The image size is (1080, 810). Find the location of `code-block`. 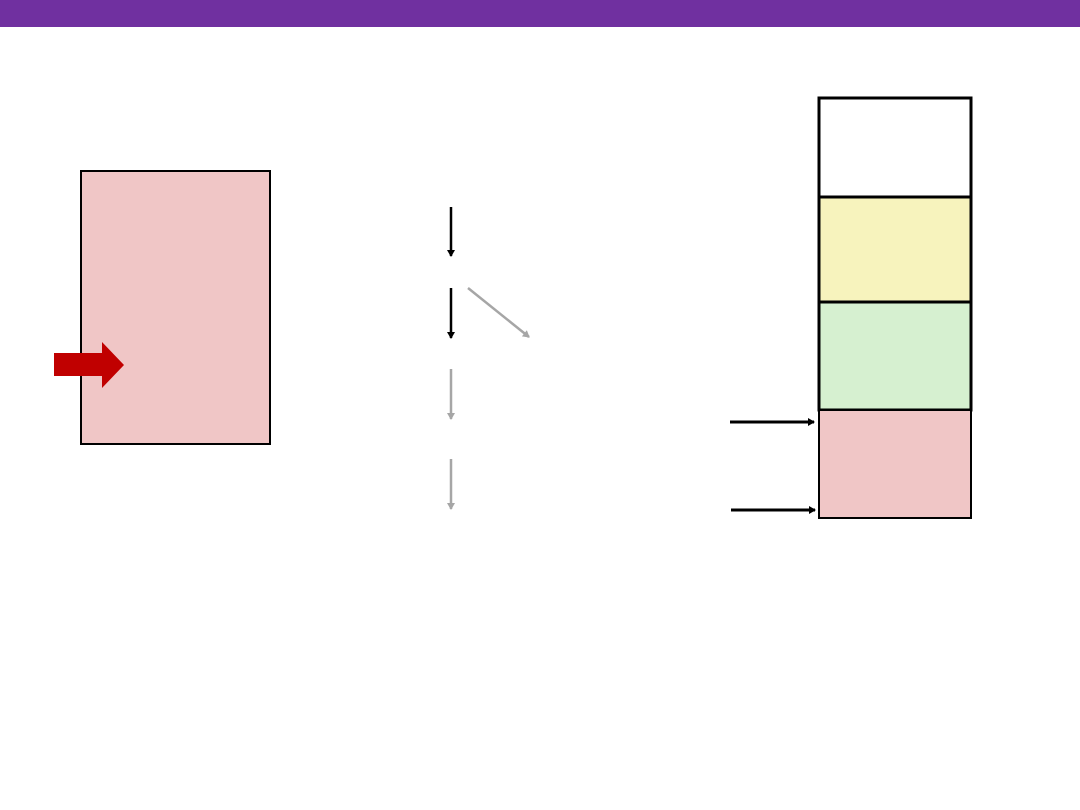

code-block is located at coordinates (175, 307).